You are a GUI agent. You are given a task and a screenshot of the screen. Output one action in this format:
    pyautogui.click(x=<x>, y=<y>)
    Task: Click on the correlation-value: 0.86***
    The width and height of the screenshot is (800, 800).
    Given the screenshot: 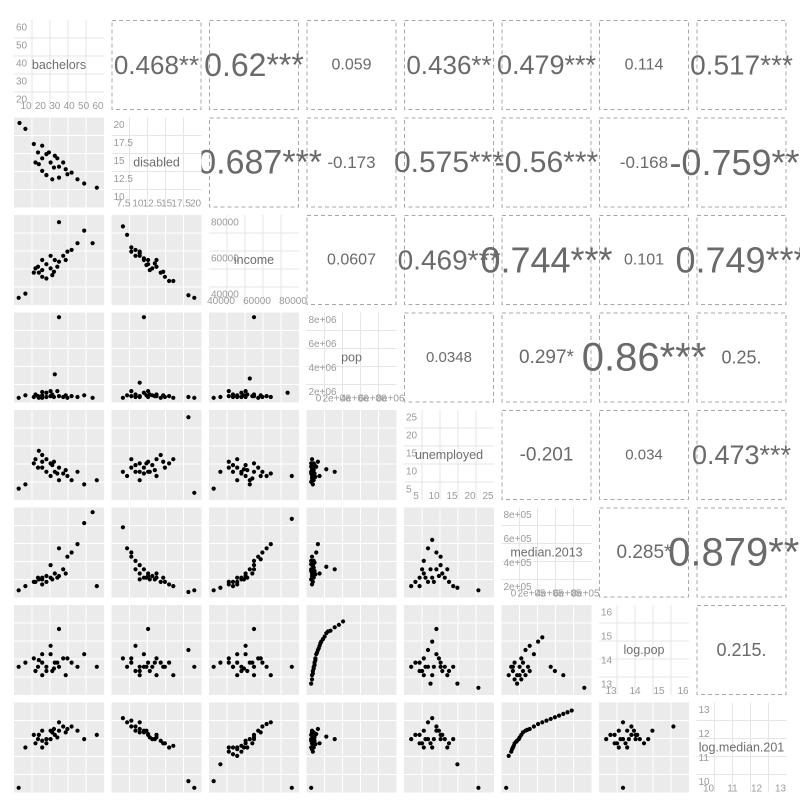 What is the action you would take?
    pyautogui.click(x=644, y=358)
    